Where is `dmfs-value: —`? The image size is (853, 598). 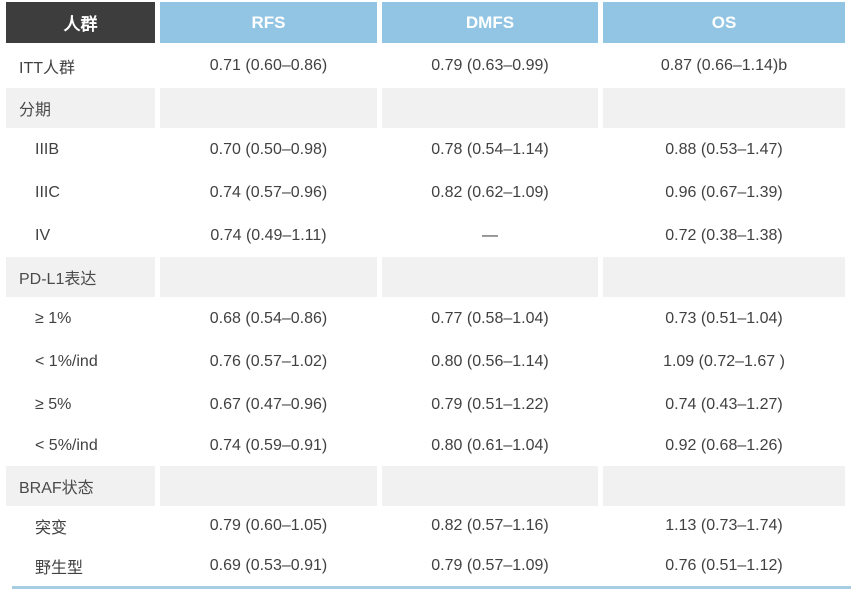
dmfs-value: — is located at coordinates (490, 235).